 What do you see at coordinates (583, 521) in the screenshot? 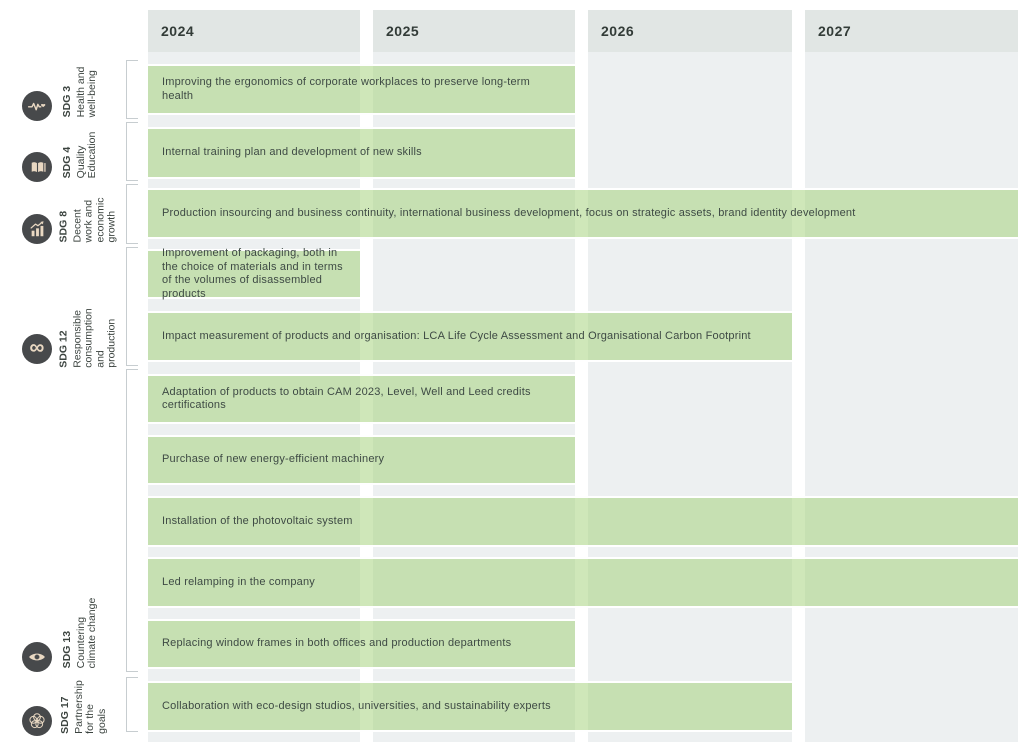
I see `task-bar: Installation of the photovoltaic system` at bounding box center [583, 521].